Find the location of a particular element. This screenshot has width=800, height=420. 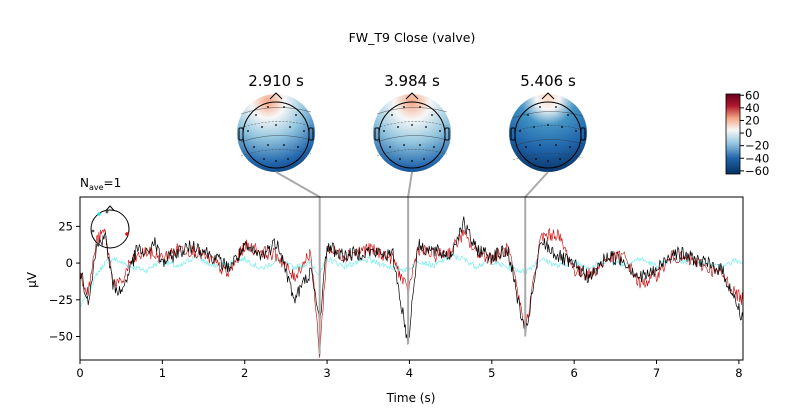

y-tick-label: −50 is located at coordinates (61, 337).